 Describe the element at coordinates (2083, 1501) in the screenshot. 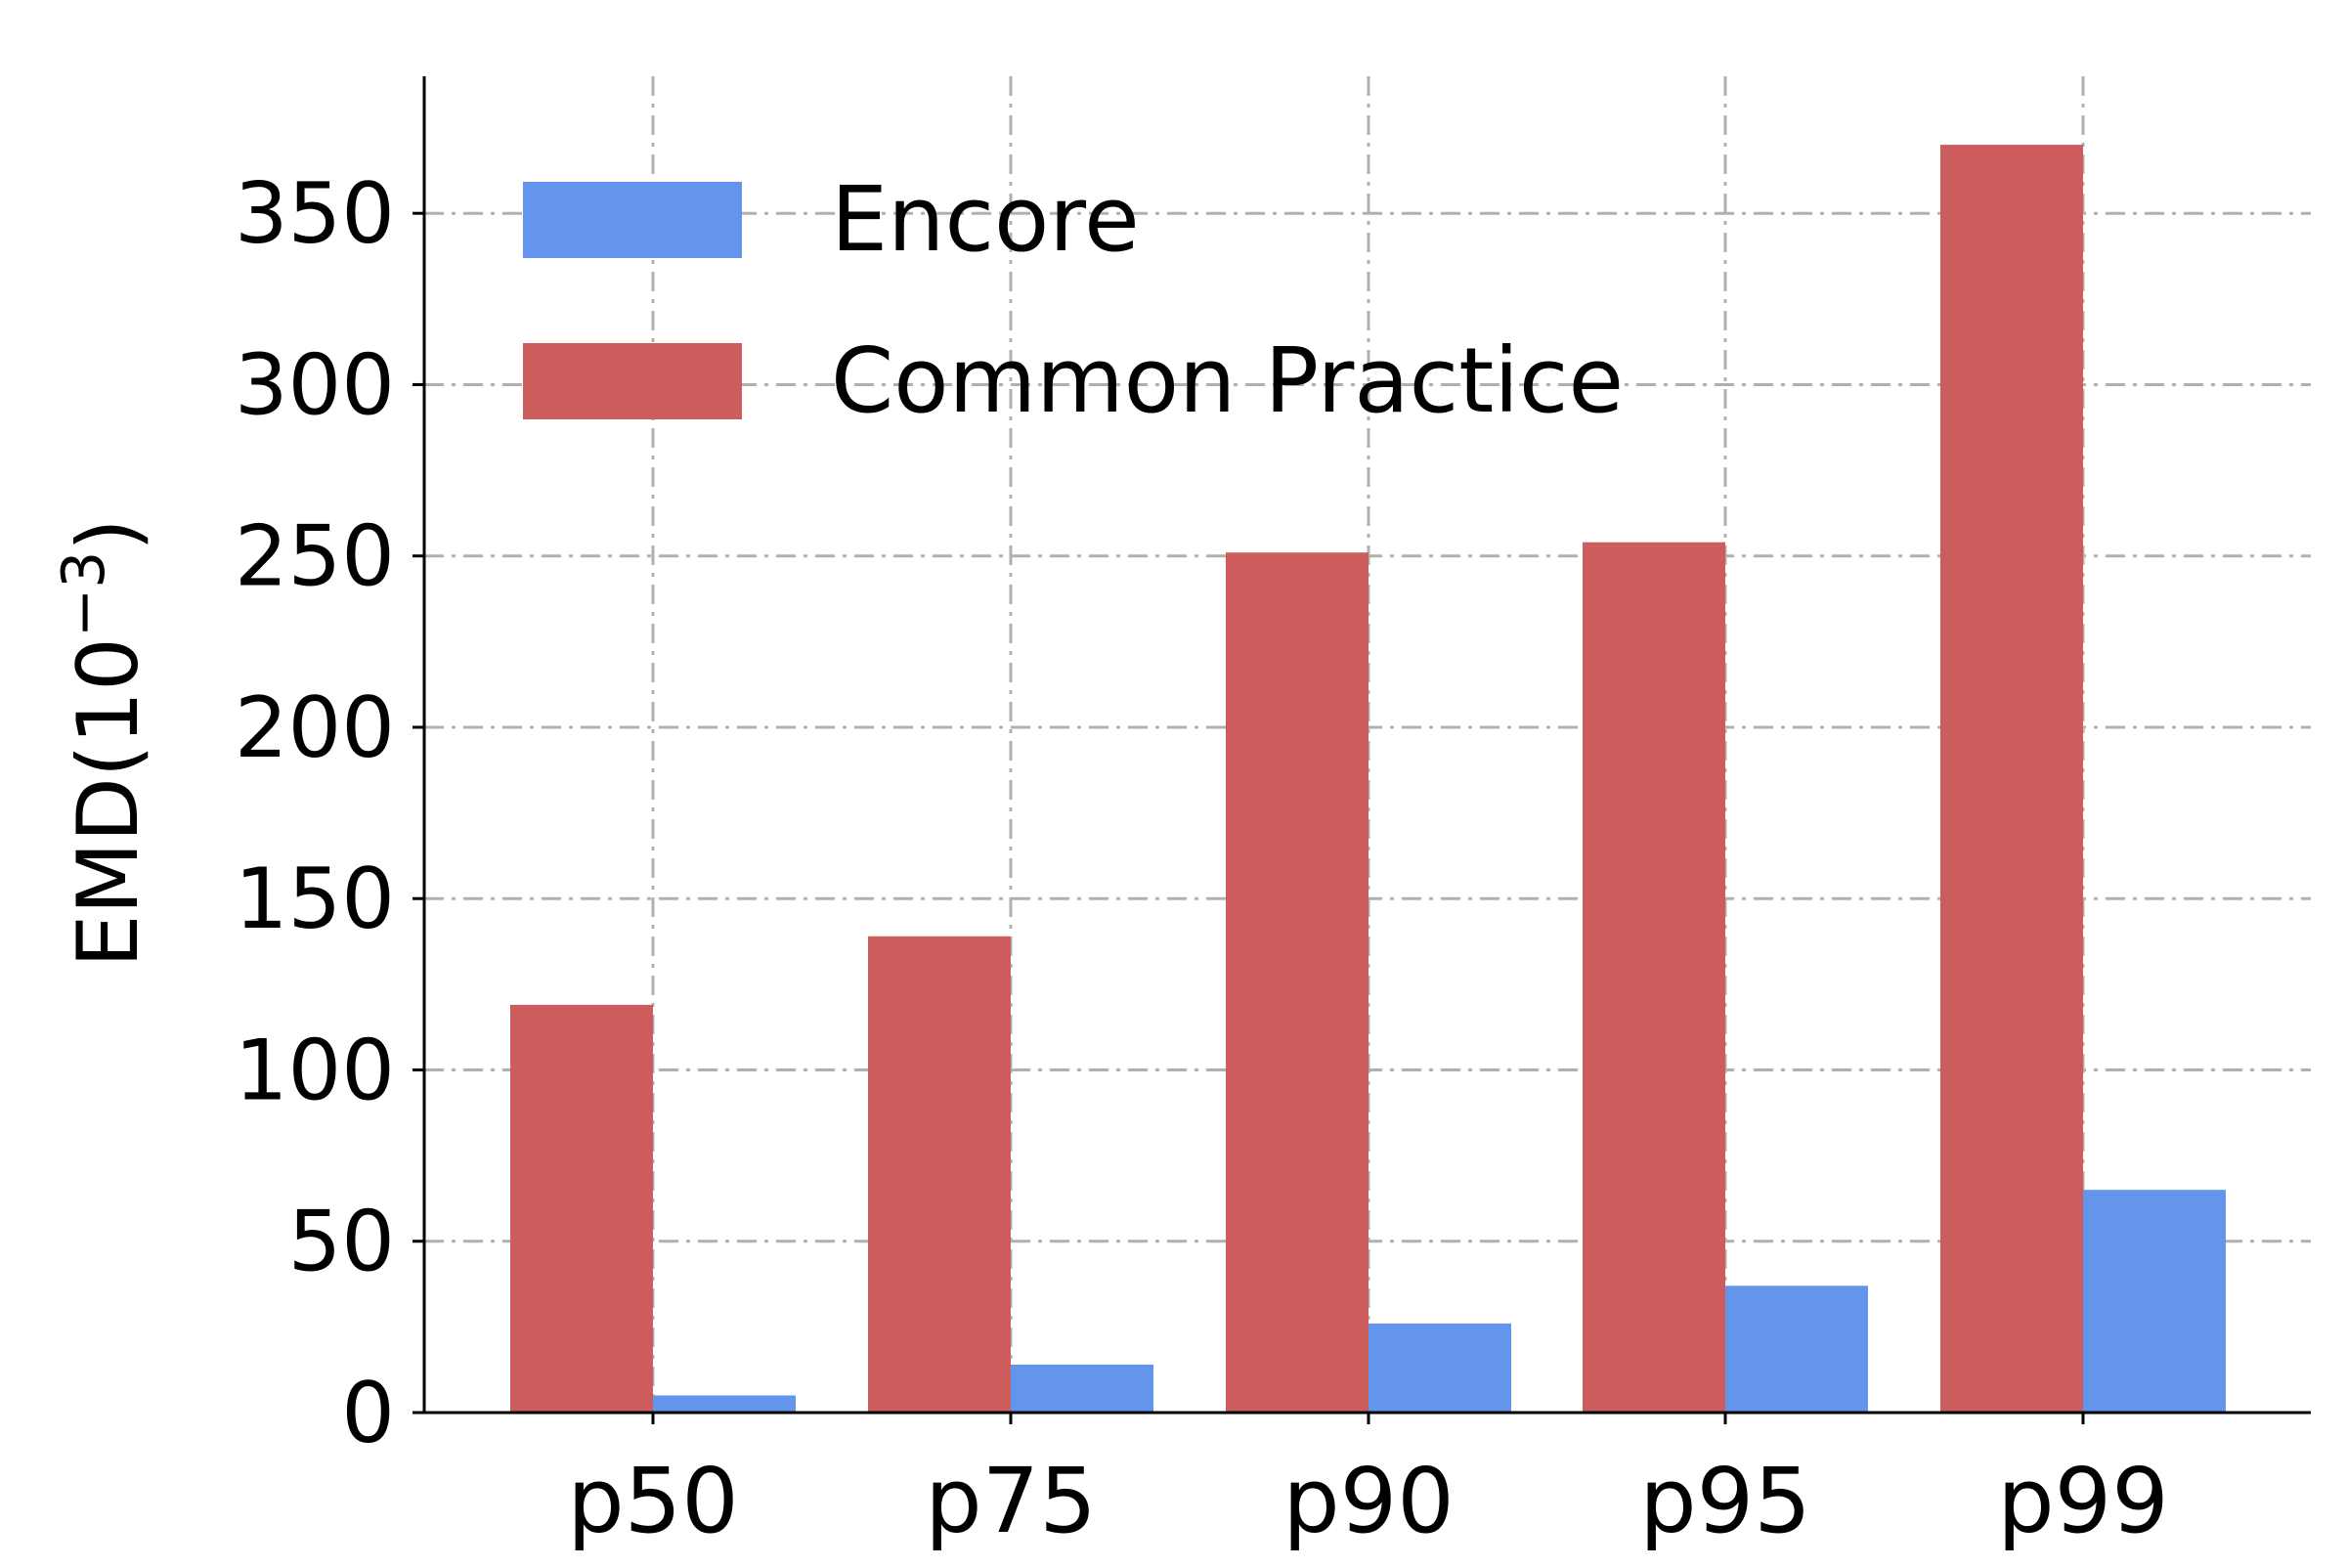

I see `x-tick-label: p99` at that location.